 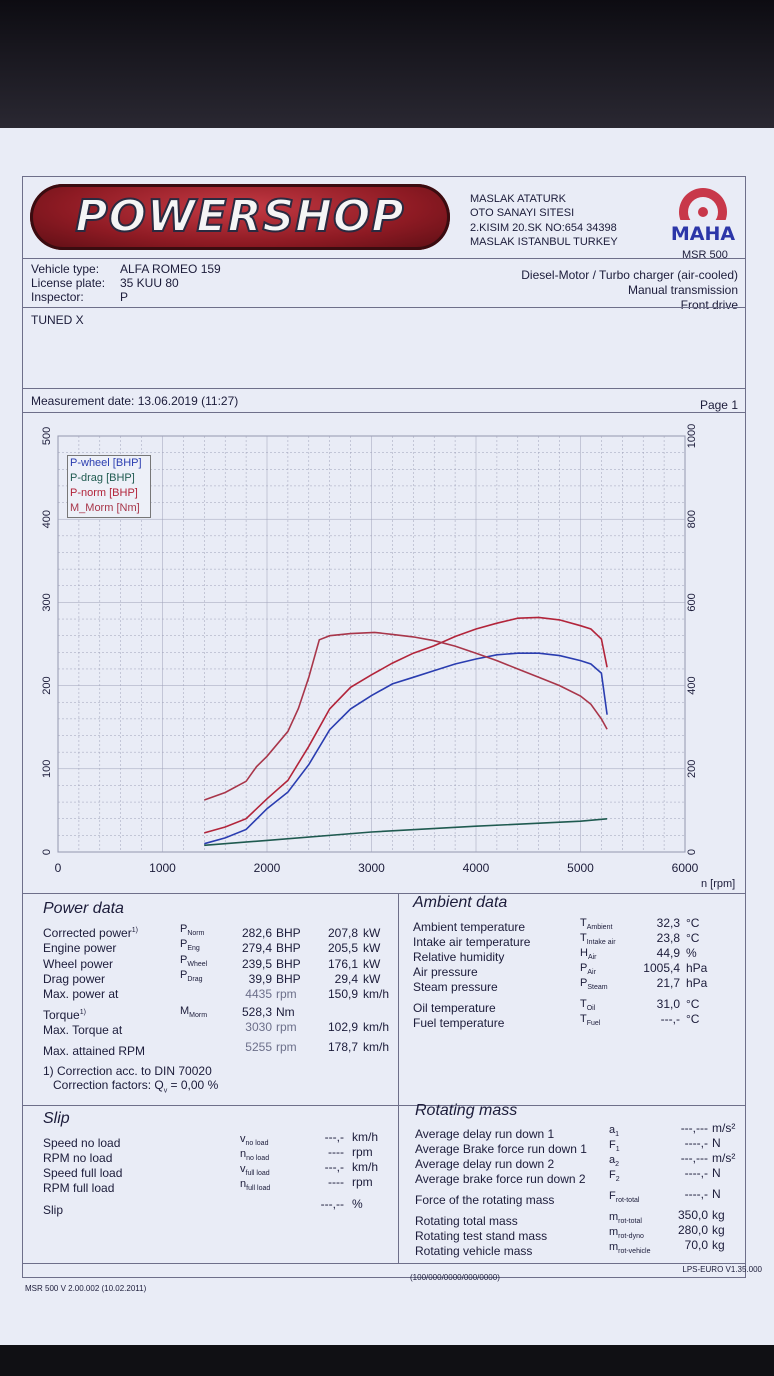 What do you see at coordinates (260, 979) in the screenshot?
I see `power-row-value1: 39,9` at bounding box center [260, 979].